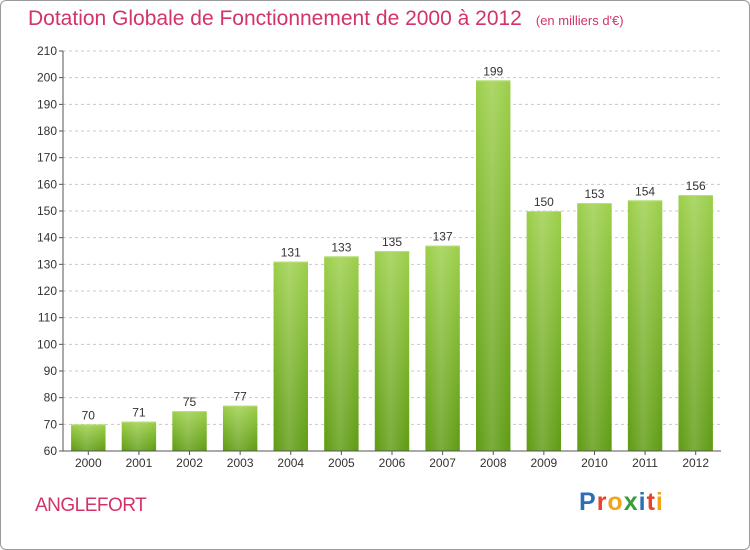 The image size is (750, 550). Describe the element at coordinates (47, 211) in the screenshot. I see `y-tick-label: 150` at that location.